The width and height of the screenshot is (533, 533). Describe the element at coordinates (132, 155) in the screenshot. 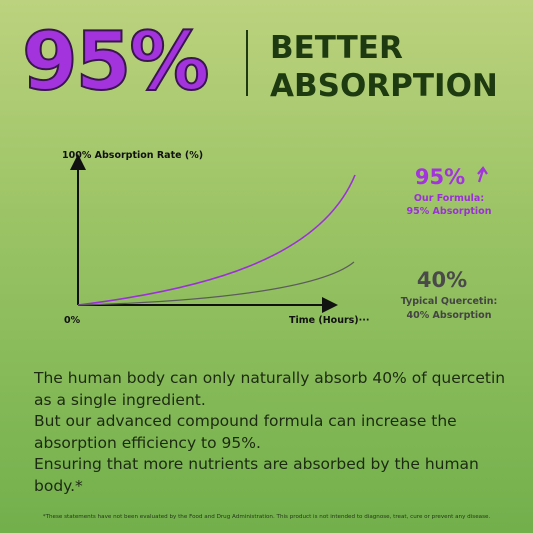

I see `y-axis-label: 100% Absorption Rate (%)` at that location.